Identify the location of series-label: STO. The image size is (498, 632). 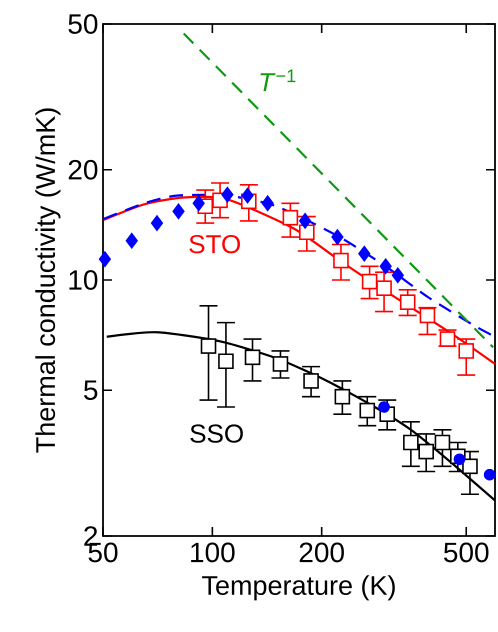
(214, 244).